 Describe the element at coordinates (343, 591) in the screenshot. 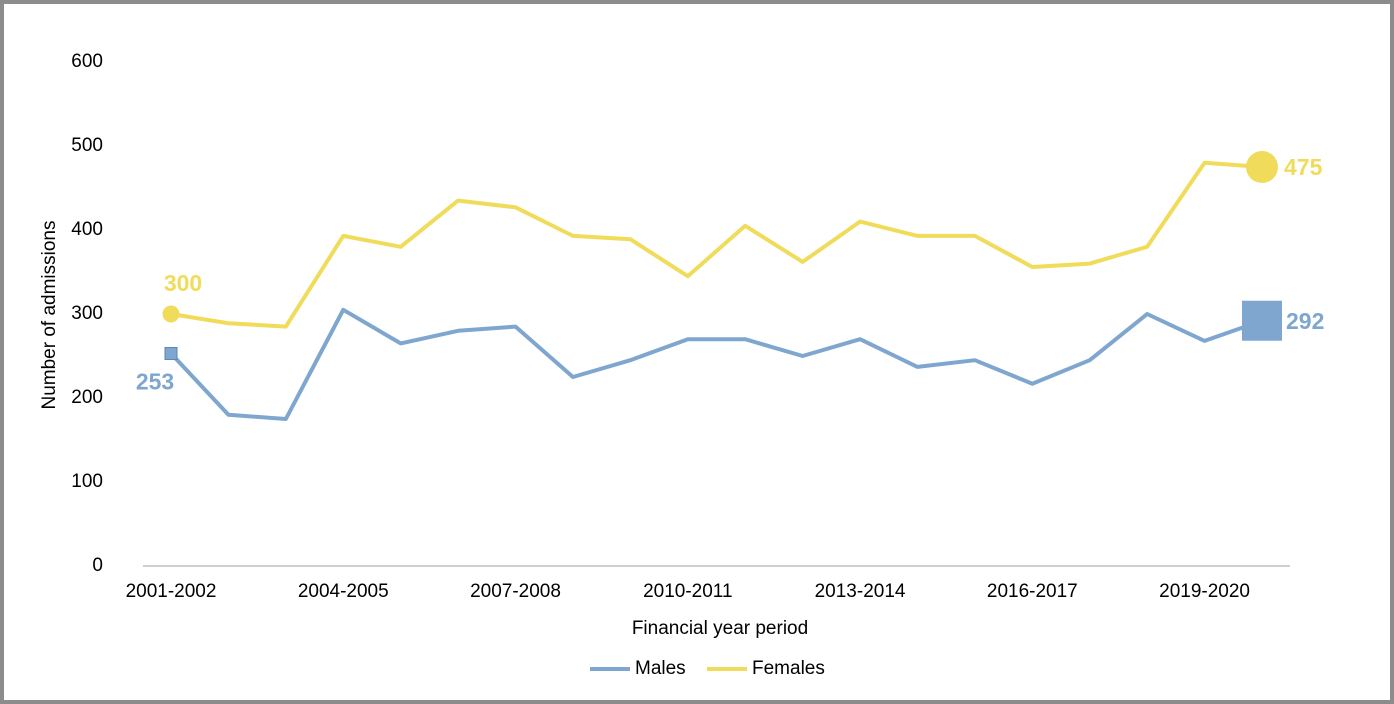

I see `x-tick-label: 2004-2005` at that location.